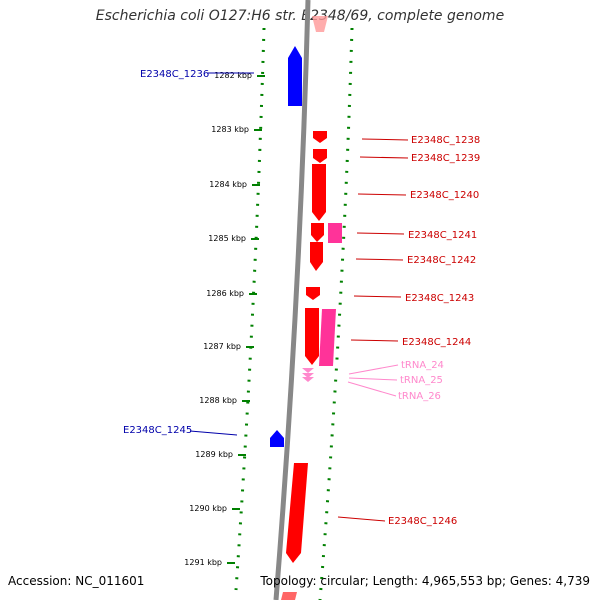 This screenshot has height=600, width=600. Describe the element at coordinates (174, 74) in the screenshot. I see `gene-label: E2348C_1236` at that location.